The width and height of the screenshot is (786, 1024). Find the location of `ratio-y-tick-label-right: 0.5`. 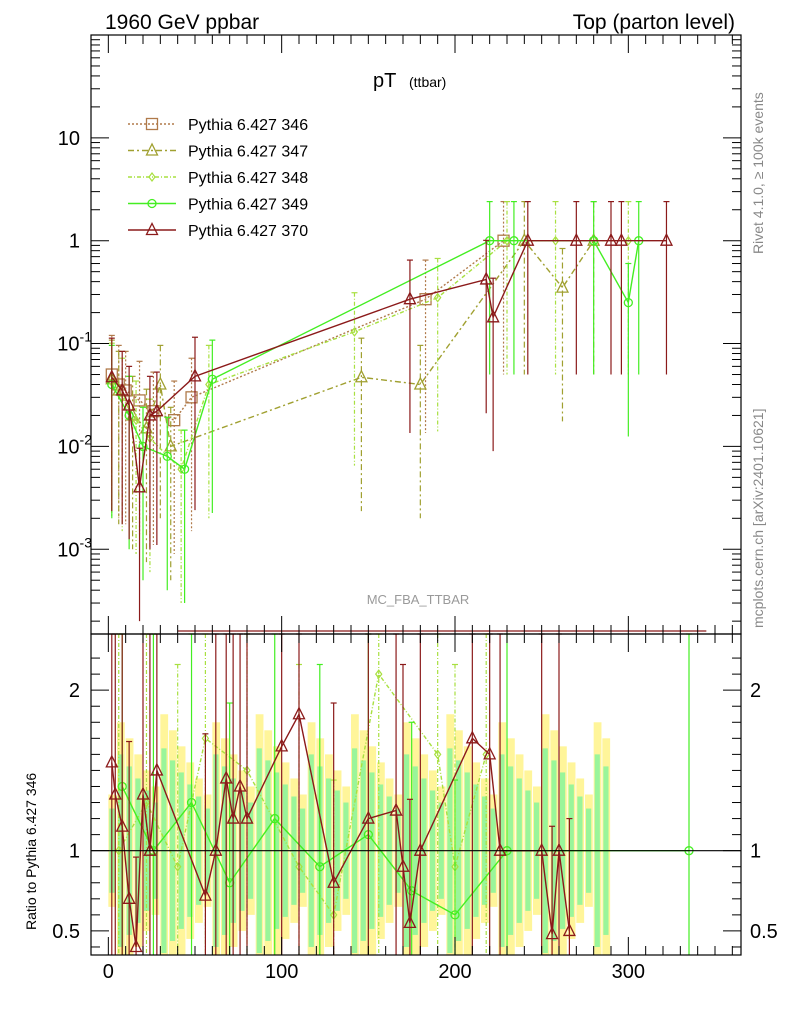

ratio-y-tick-label-right: 0.5 is located at coordinates (764, 932).